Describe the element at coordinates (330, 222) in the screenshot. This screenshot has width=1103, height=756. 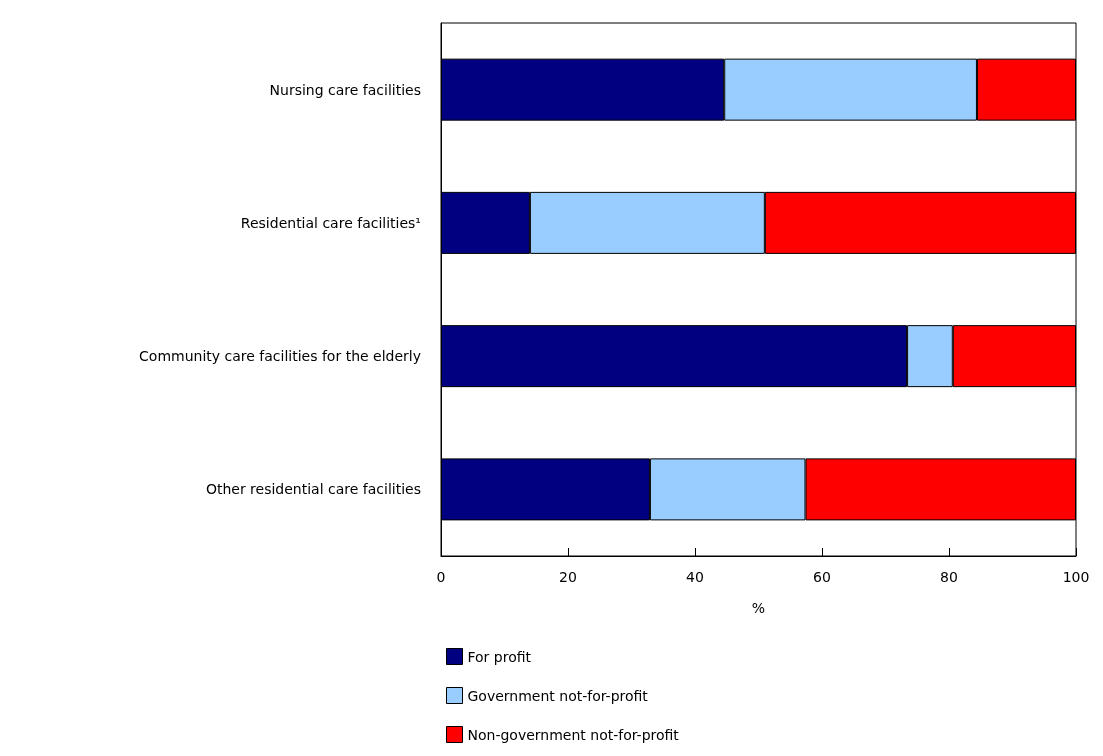
I see `y-tick-label: Residential care facilities¹` at that location.